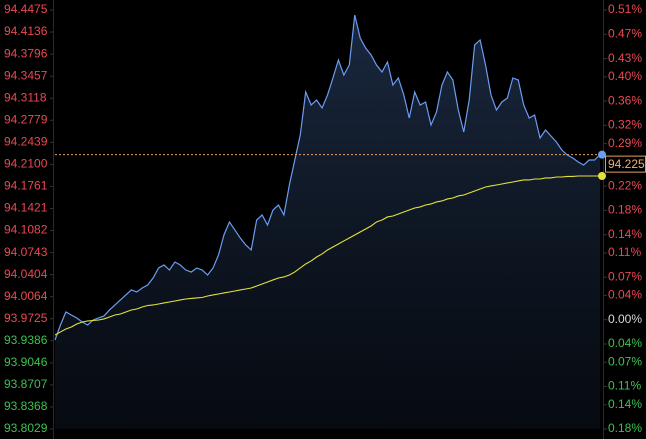  What do you see at coordinates (626, 164) in the screenshot?
I see `price-label: 94.225` at bounding box center [626, 164].